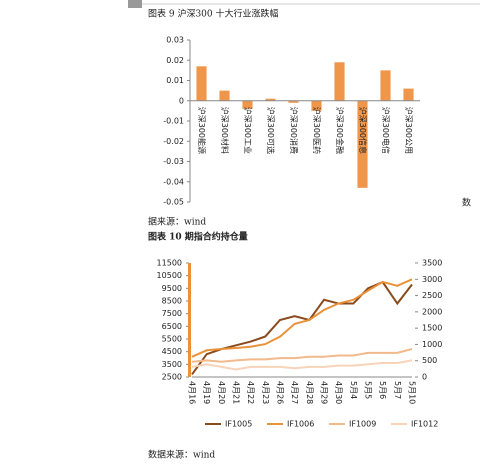 This screenshot has width=500, height=468. Describe the element at coordinates (432, 263) in the screenshot. I see `y2-tick-label: 3500` at that location.